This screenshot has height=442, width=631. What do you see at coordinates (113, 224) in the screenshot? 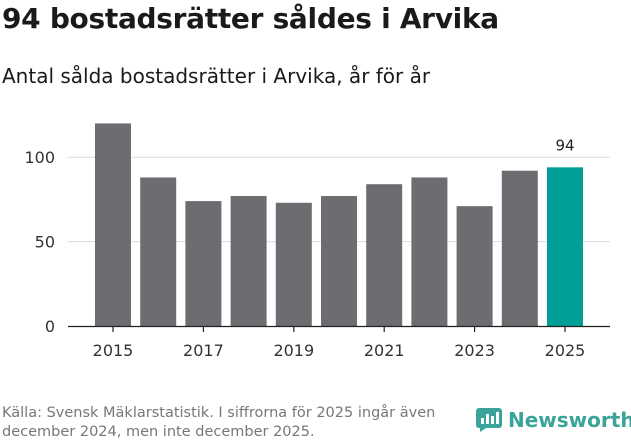
I see `bar-2015` at bounding box center [113, 224].